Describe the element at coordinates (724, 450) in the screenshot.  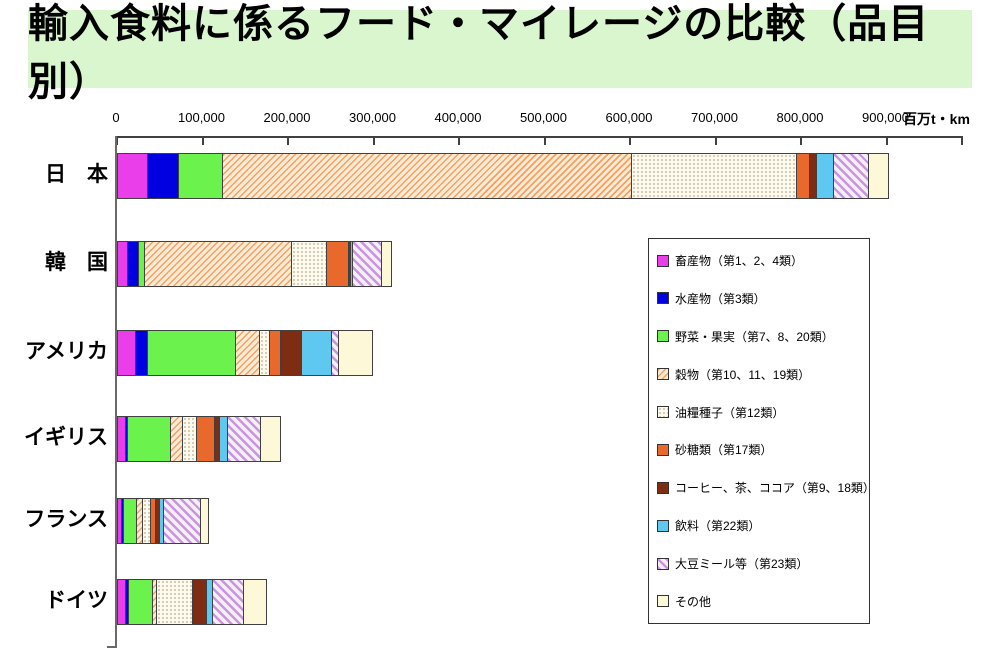
I see `legend-item-label: 砂糖類（第17類）` at that location.